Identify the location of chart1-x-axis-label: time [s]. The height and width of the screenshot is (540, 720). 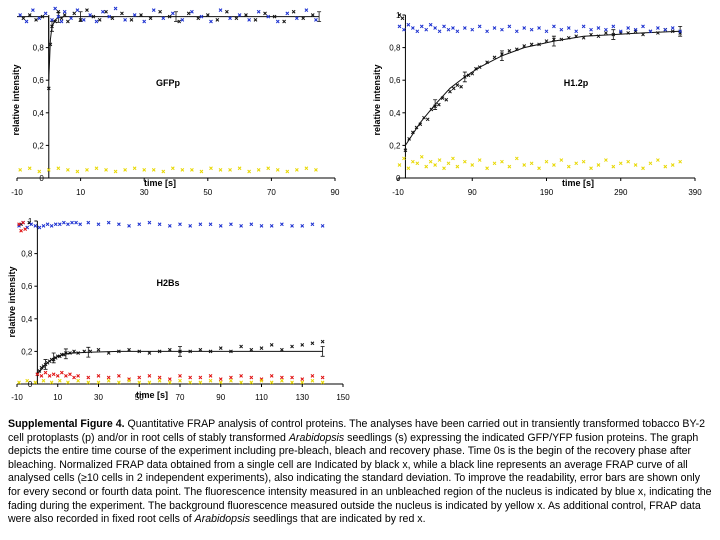
(160, 183).